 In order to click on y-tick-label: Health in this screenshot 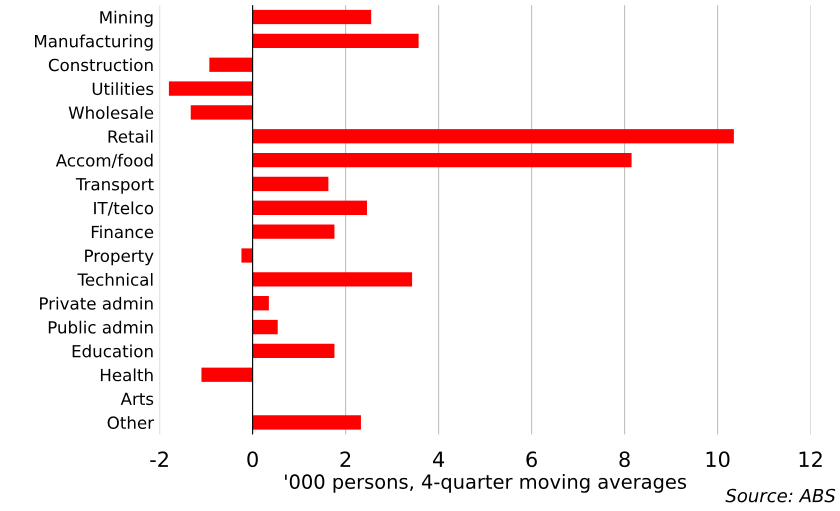, I will do `click(126, 375)`.